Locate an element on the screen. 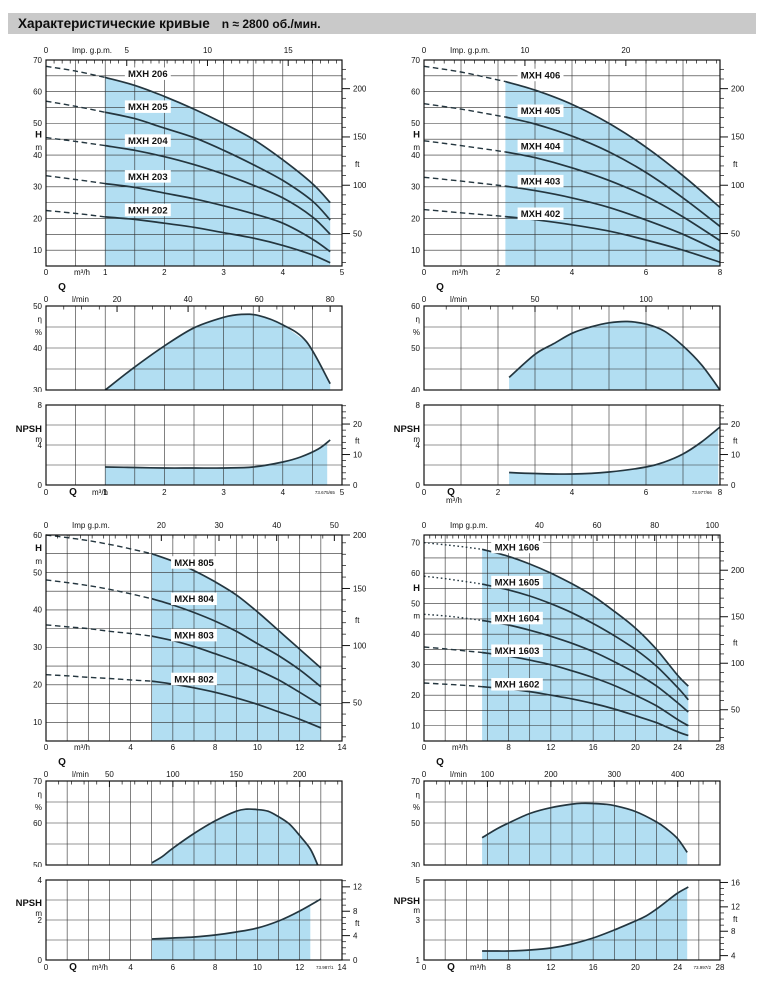  svg-text: MXH 804 is located at coordinates (194, 599).